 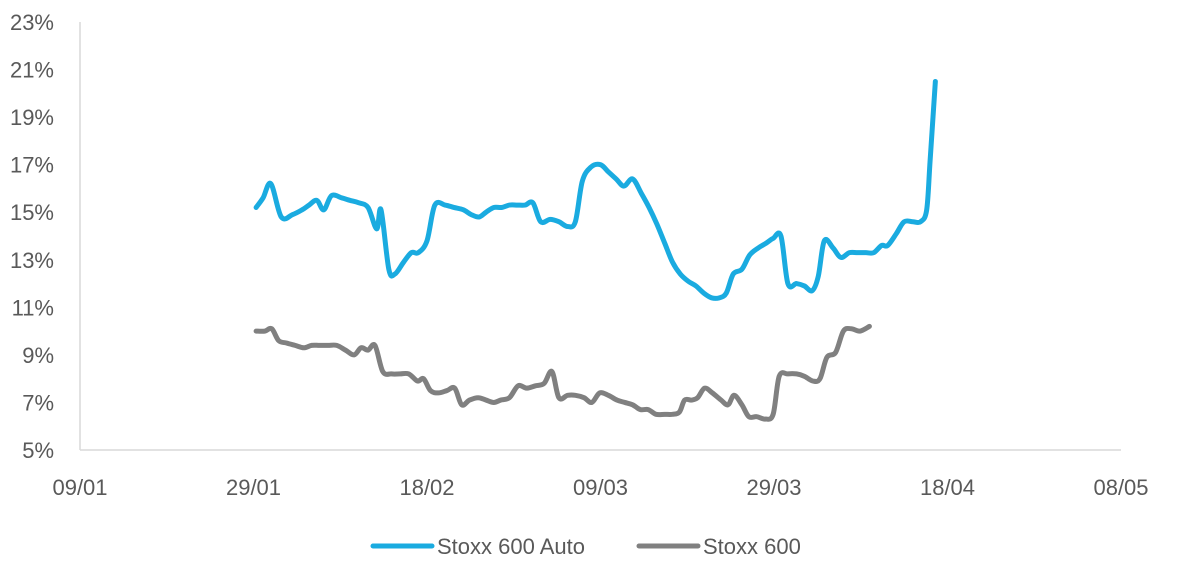 What do you see at coordinates (38, 355) in the screenshot?
I see `y-tick-label: 9%` at bounding box center [38, 355].